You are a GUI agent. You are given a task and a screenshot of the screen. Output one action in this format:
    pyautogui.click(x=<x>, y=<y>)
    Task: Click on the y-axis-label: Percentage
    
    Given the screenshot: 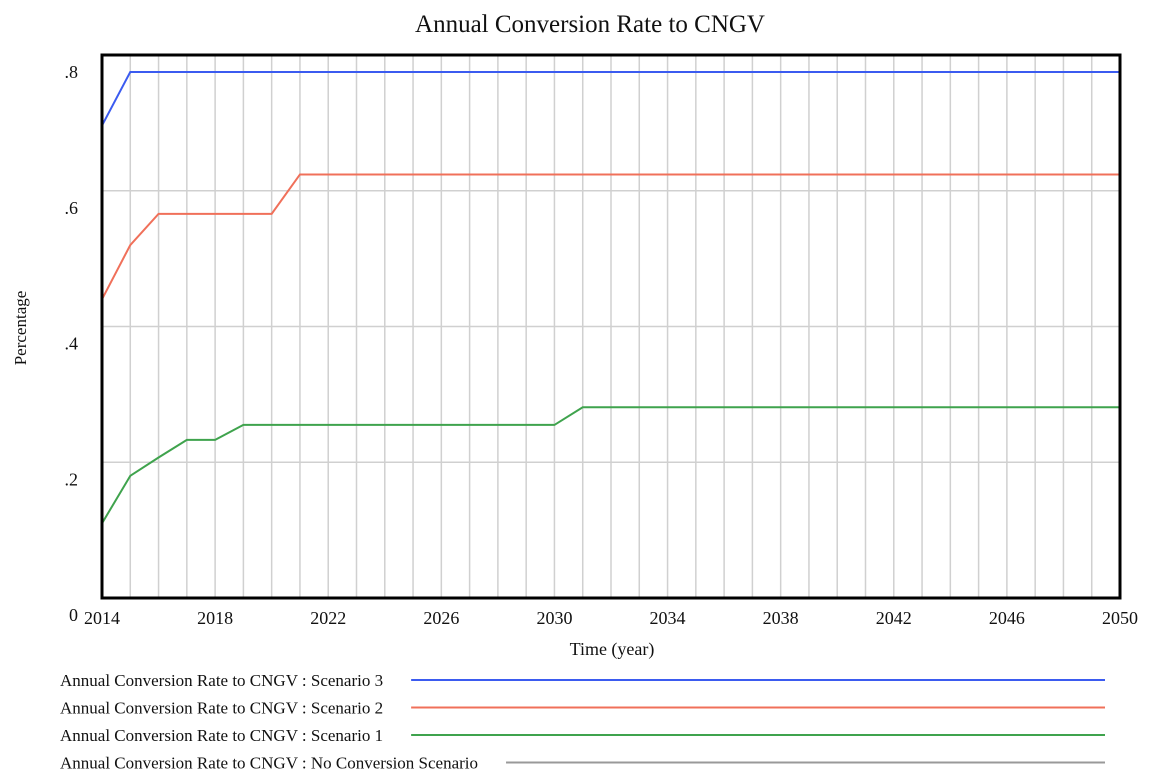 What is the action you would take?
    pyautogui.click(x=20, y=328)
    